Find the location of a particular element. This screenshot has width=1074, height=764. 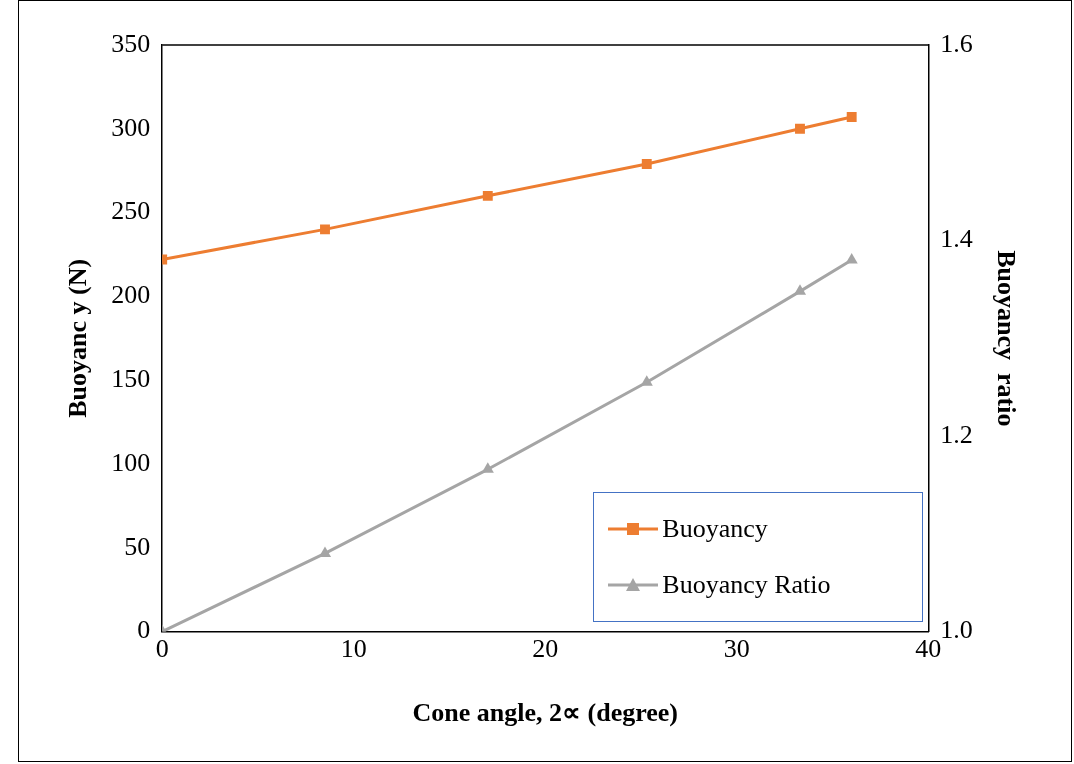

y-tick-label: 200 is located at coordinates (131, 295).